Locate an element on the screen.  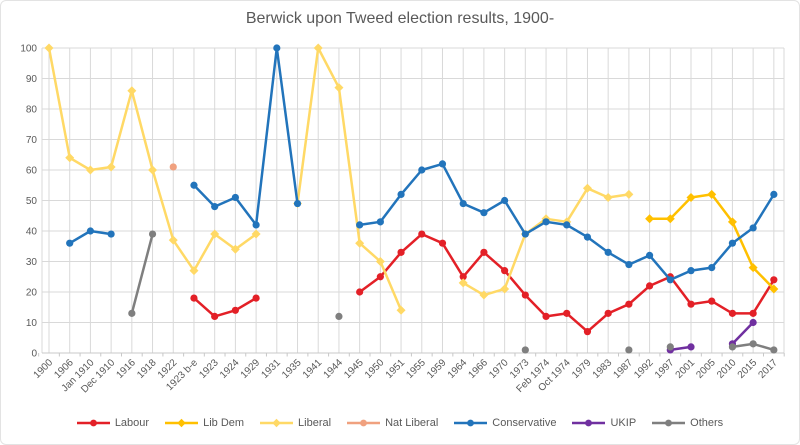
y-tick-label: 70 is located at coordinates (32, 140).